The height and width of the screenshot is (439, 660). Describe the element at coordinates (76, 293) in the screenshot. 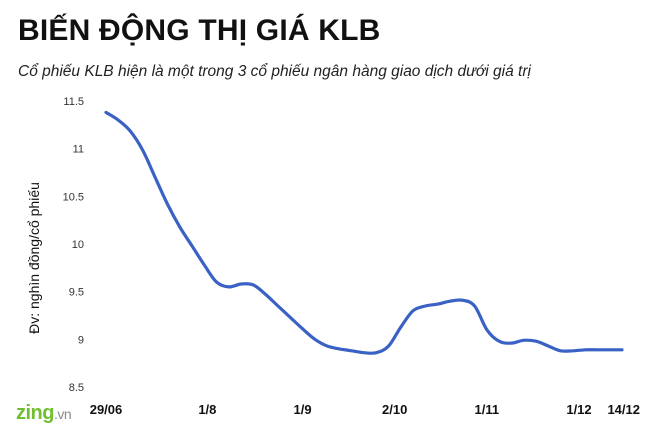

I see `y-tick-label: 9.5` at that location.